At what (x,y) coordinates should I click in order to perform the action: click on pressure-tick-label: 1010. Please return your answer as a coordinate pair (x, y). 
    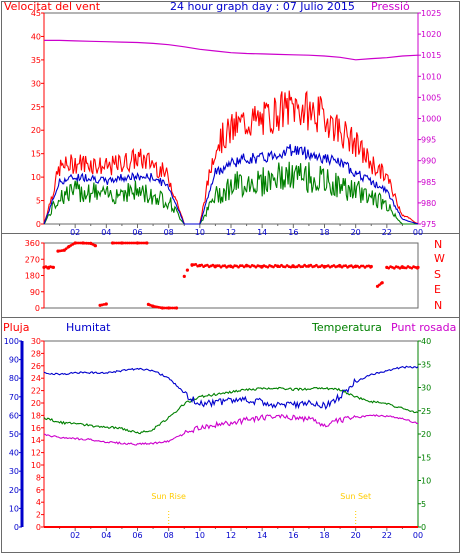
    Looking at the image, I should click on (431, 76).